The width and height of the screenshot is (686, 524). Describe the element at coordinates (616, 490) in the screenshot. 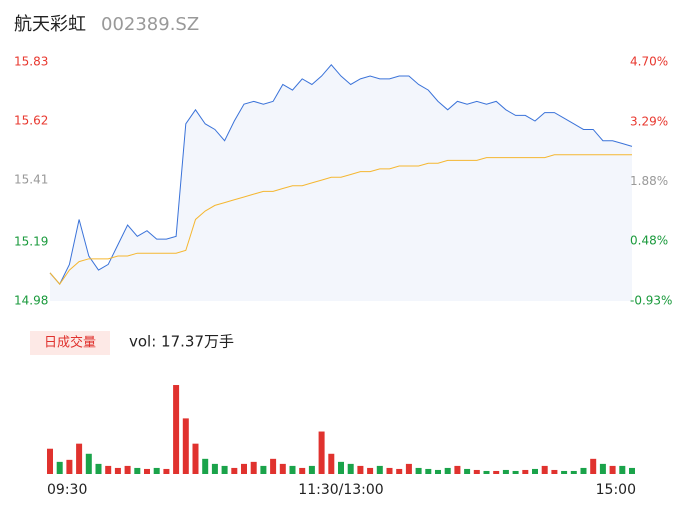

I see `x-tick-label: 15:00` at that location.